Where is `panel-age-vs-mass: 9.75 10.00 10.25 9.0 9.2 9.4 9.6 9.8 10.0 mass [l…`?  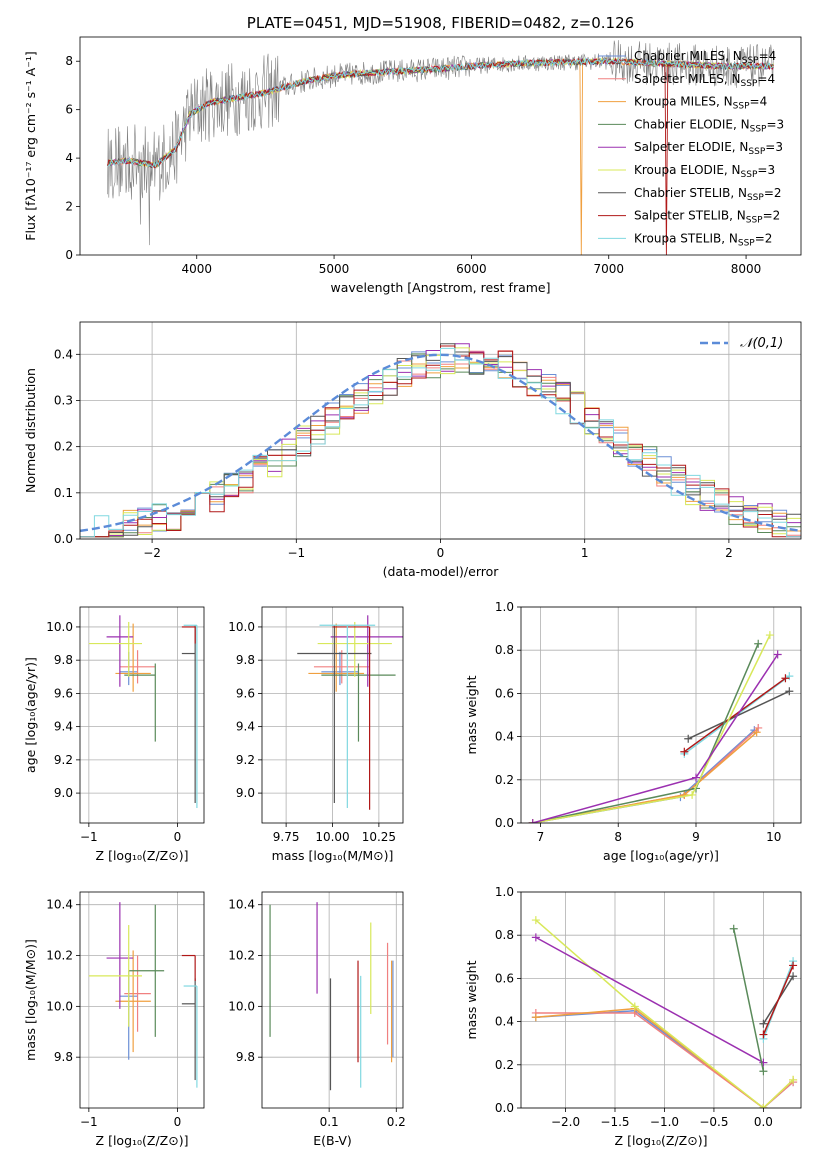
panel-age-vs-mass: 9.75 10.00 10.25 9.0 9.2 9.4 9.6 9.8 10.0 mass [l… is located at coordinates (316, 734).